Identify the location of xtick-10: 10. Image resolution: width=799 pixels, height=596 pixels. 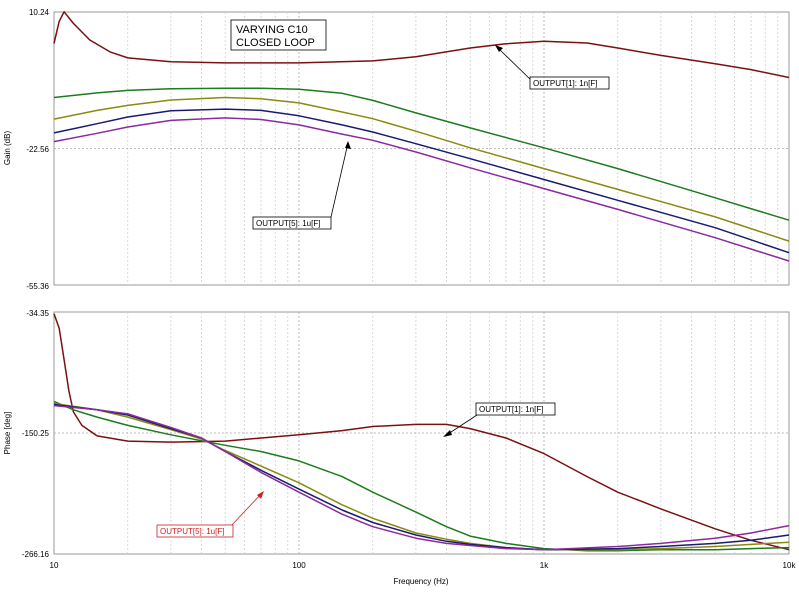
(54, 565).